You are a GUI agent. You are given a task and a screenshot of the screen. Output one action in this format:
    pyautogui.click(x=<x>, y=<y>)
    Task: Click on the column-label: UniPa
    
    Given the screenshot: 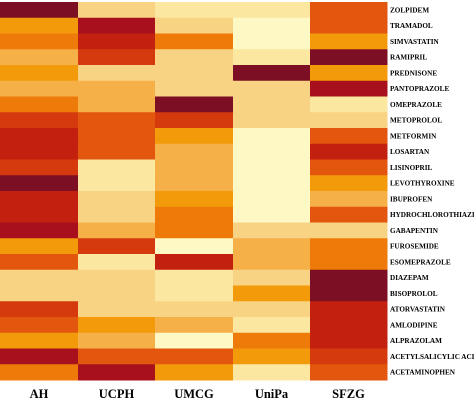 What is the action you would take?
    pyautogui.click(x=272, y=394)
    